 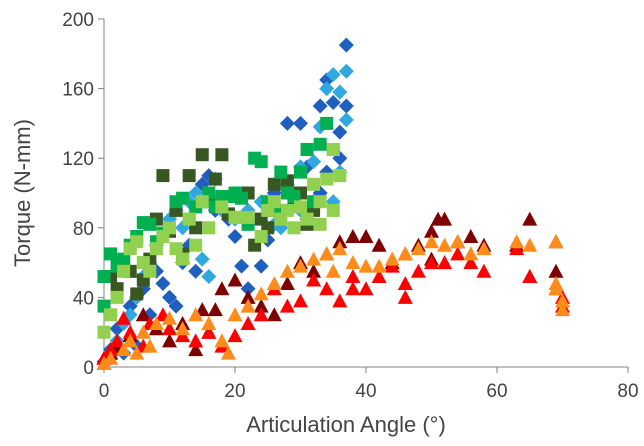 What do you see at coordinates (627, 391) in the screenshot?
I see `x-tick-label: 80` at bounding box center [627, 391].